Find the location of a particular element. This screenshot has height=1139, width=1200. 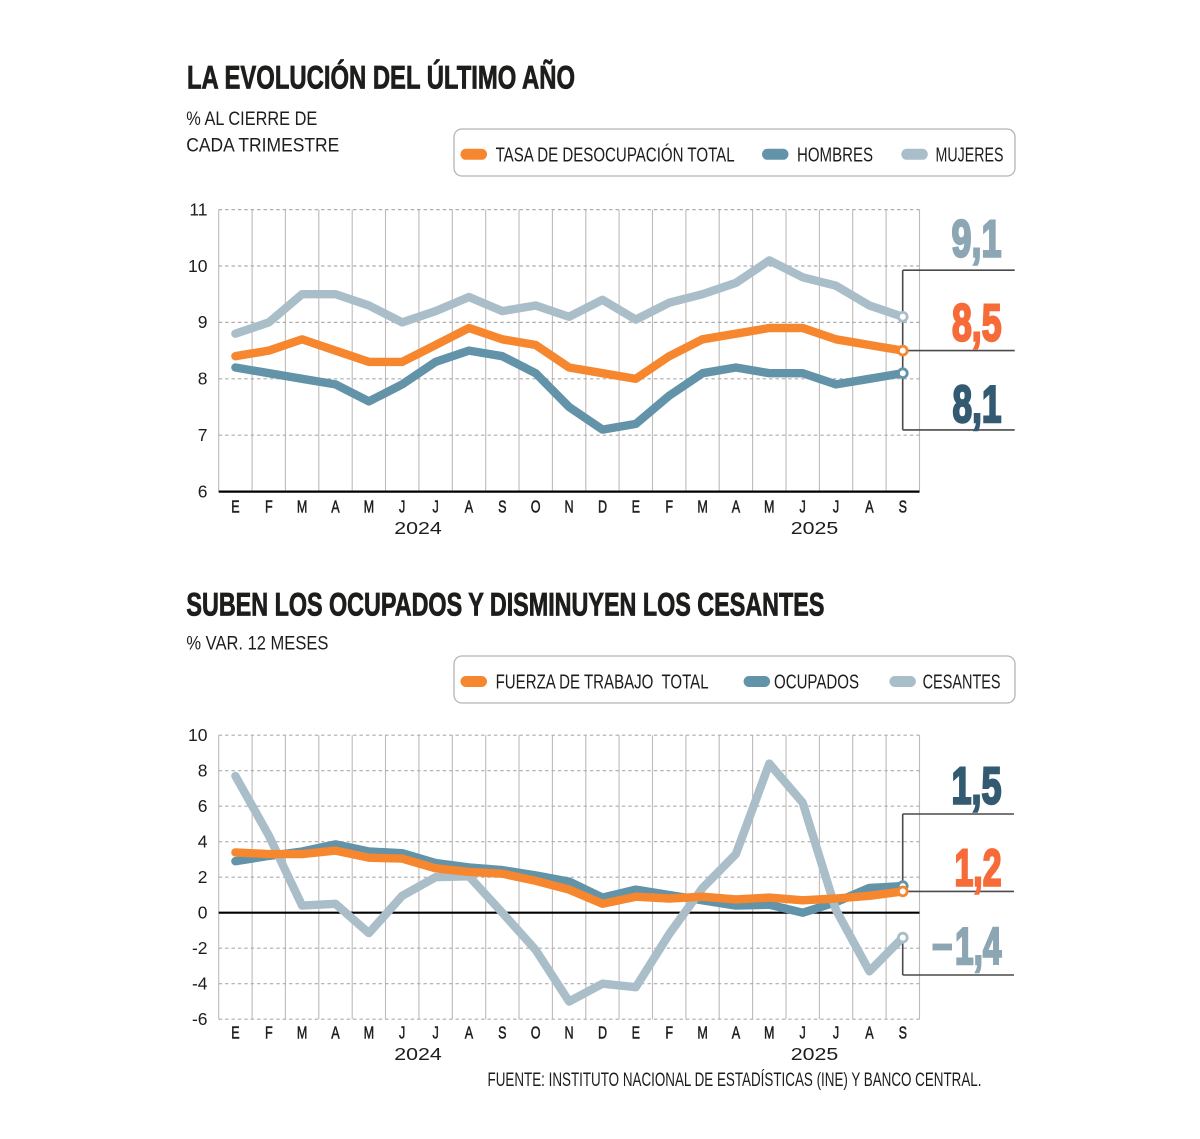

svg-text: CESANTES is located at coordinates (962, 683).